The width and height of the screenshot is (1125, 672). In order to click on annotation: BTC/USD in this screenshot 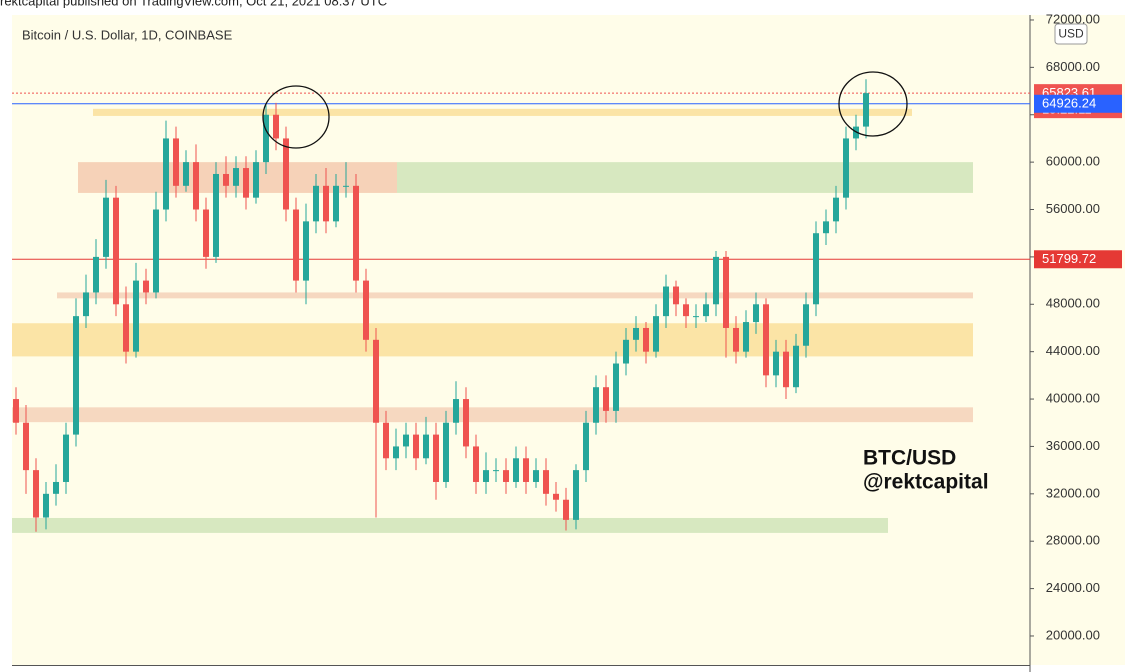, I will do `click(909, 458)`.